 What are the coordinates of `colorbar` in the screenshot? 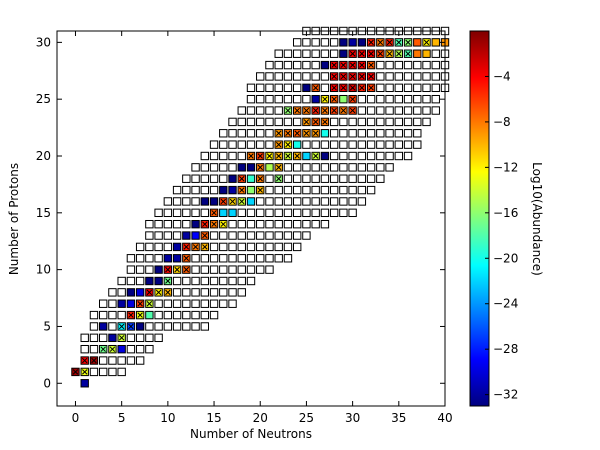 It's located at (479, 218).